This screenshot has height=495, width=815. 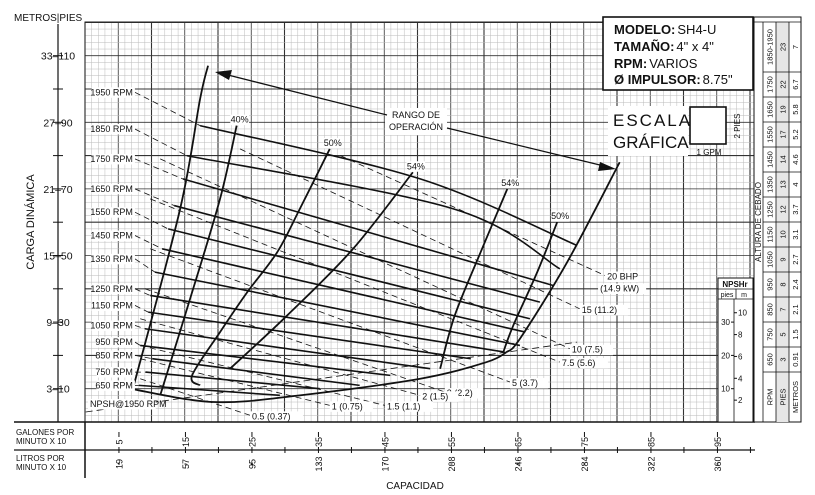 What do you see at coordinates (795, 134) in the screenshot?
I see `table-cell: 5.2` at bounding box center [795, 134].